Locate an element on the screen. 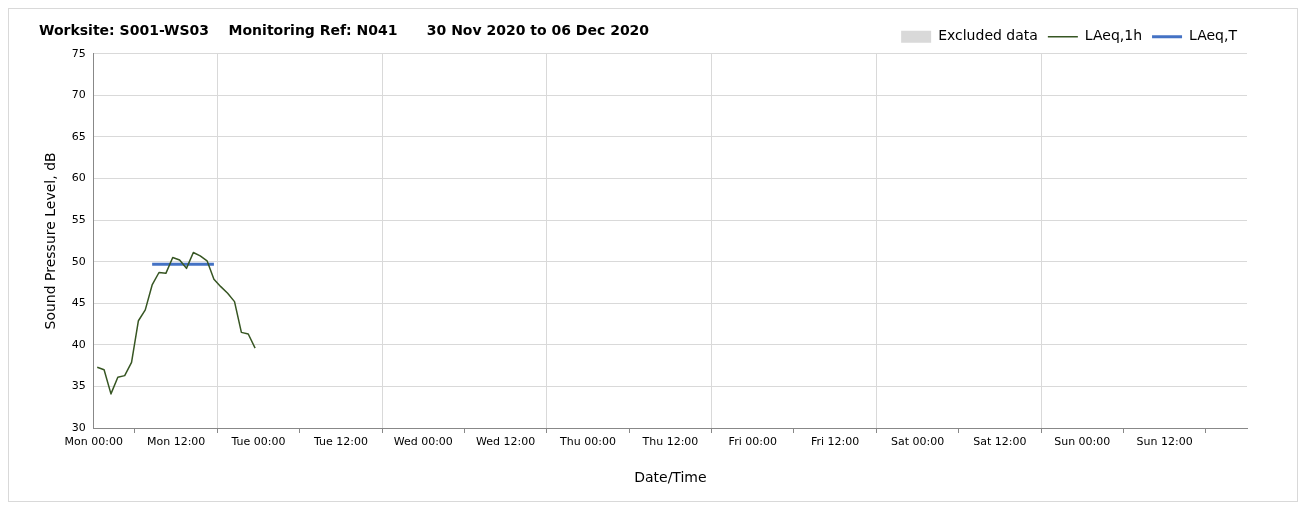 This screenshot has height=510, width=1306. x-tick-label: Tue 00:00 is located at coordinates (258, 442).